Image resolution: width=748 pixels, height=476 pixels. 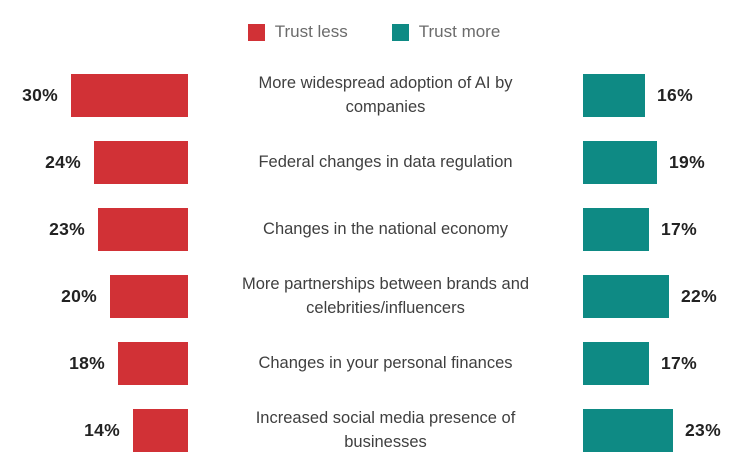 I want to click on trust-less-value-label: 14%, so click(x=102, y=430).